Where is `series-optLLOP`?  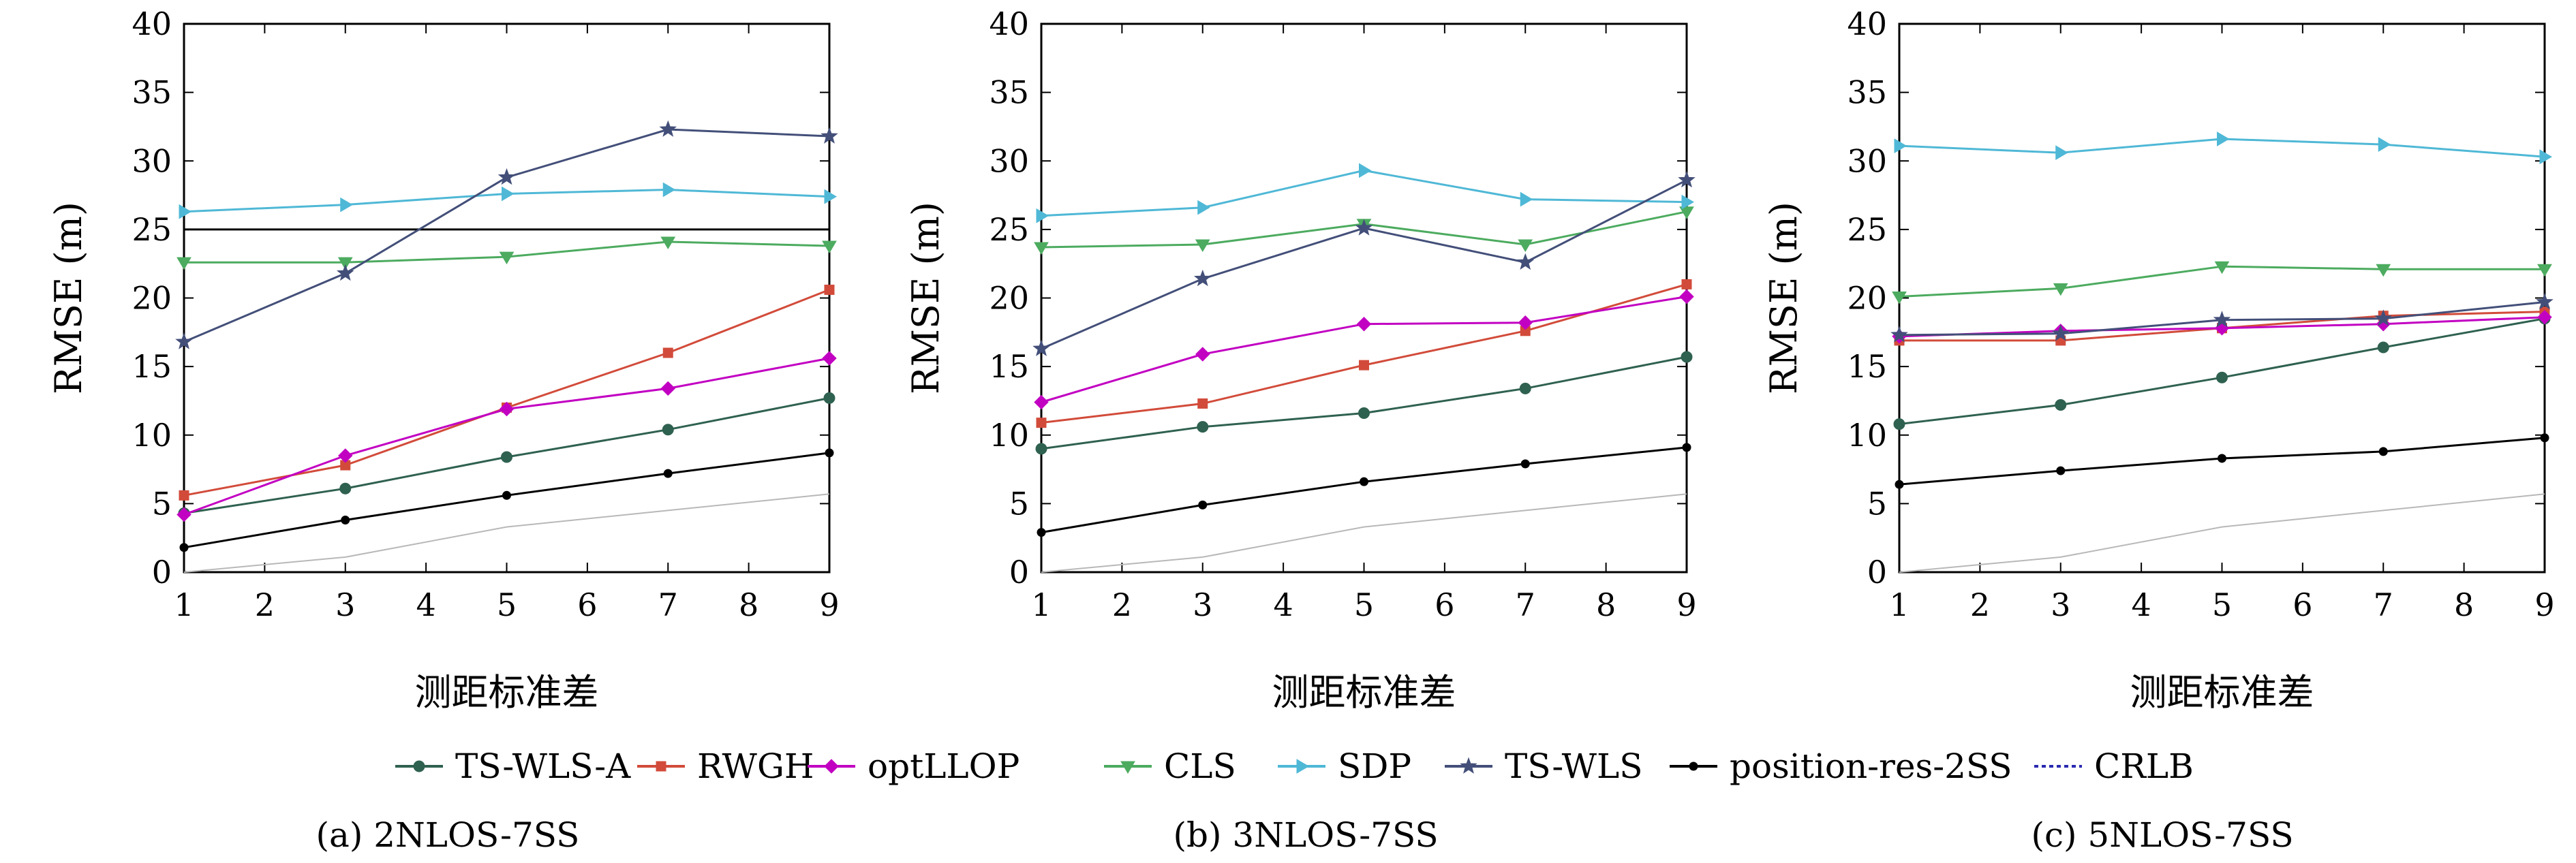 series-optLLOP is located at coordinates (507, 436).